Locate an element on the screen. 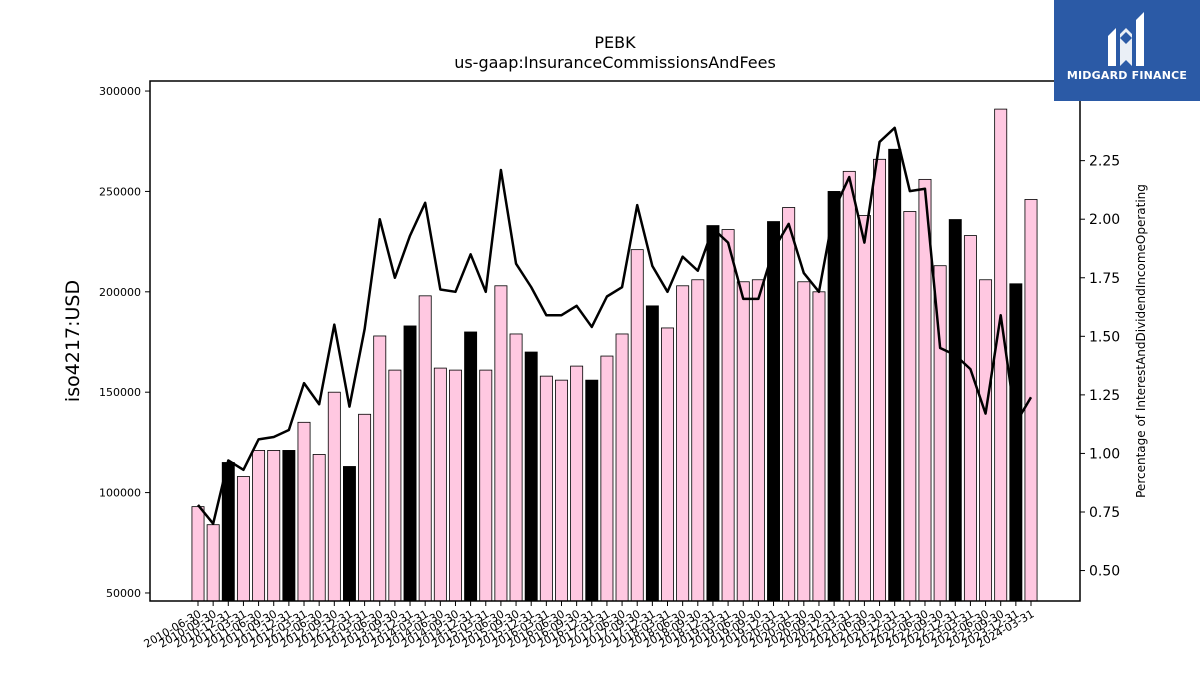 Image resolution: width=1200 pixels, height=675 pixels. y-tick-label: 100000 is located at coordinates (120, 493).